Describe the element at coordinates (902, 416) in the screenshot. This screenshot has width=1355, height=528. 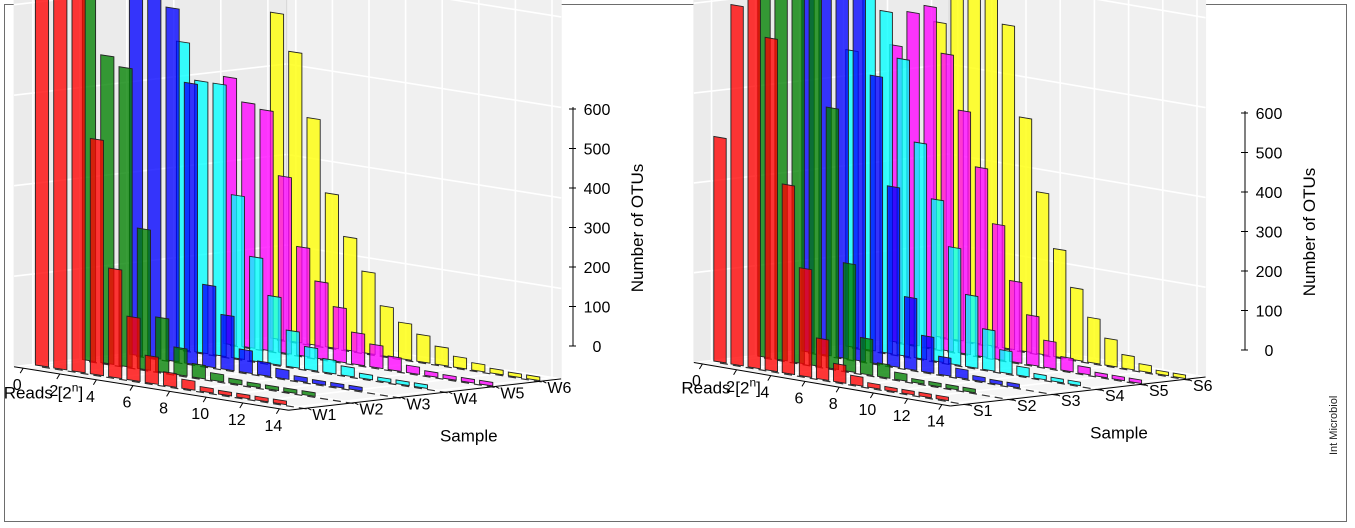
I see `x-tick-label: 12` at that location.